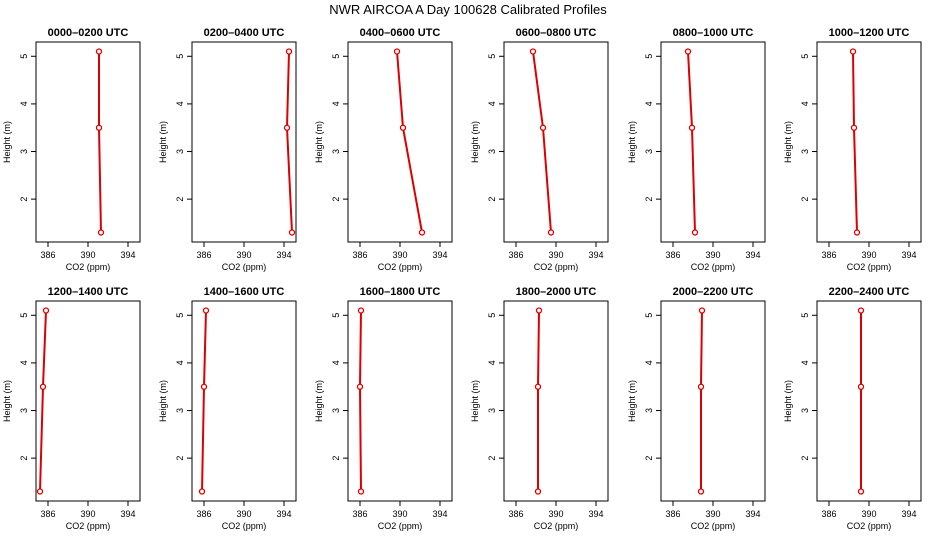  What do you see at coordinates (805, 56) in the screenshot?
I see `panel-6-y-tick-label: 5` at bounding box center [805, 56].